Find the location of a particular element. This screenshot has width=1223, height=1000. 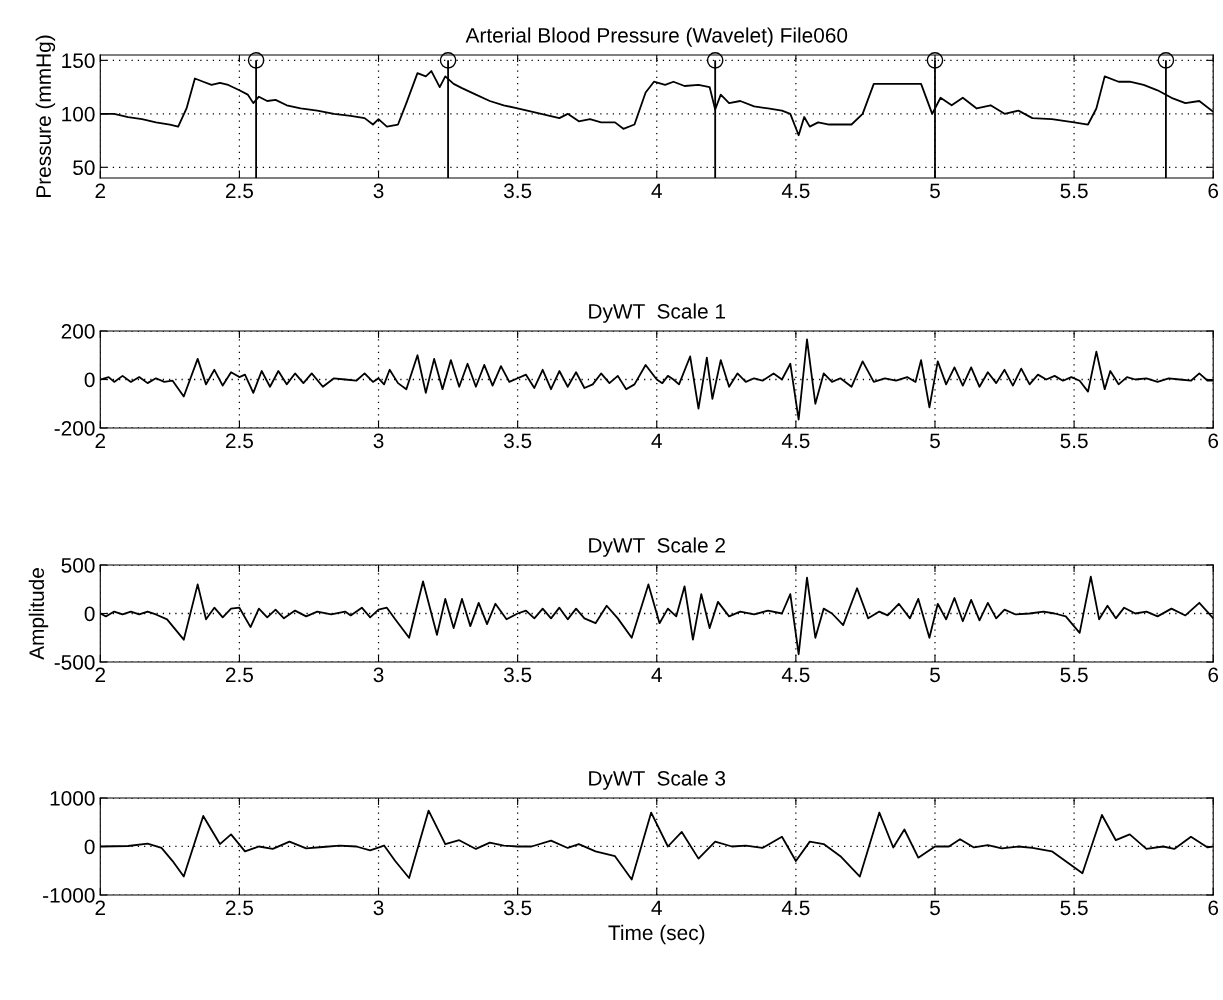

chart-title: Arterial Blood Pressure (Wavelet) File060 is located at coordinates (656, 37).